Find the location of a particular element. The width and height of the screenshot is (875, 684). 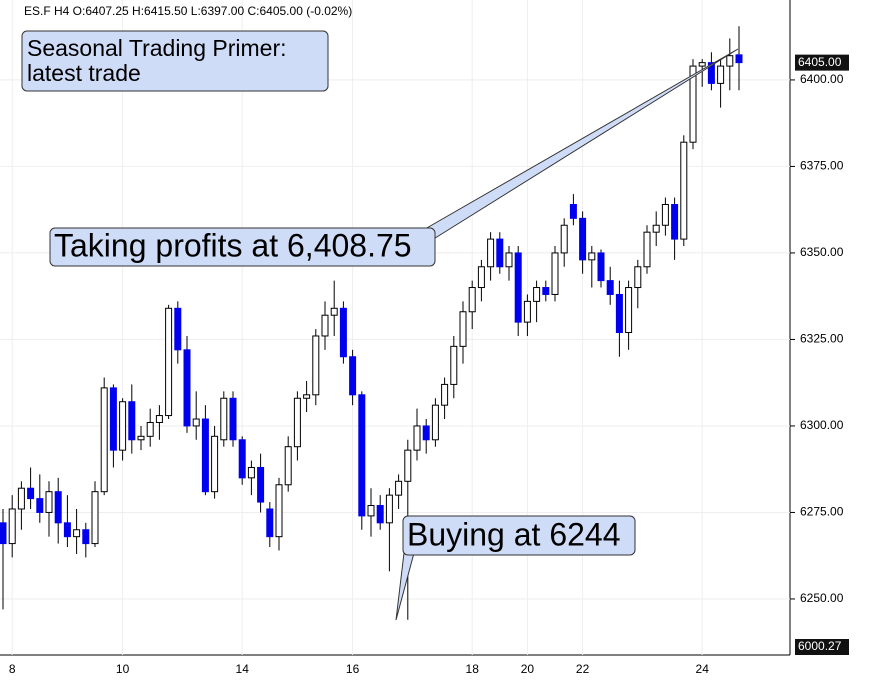

x-tick-label: 8 is located at coordinates (12, 669).